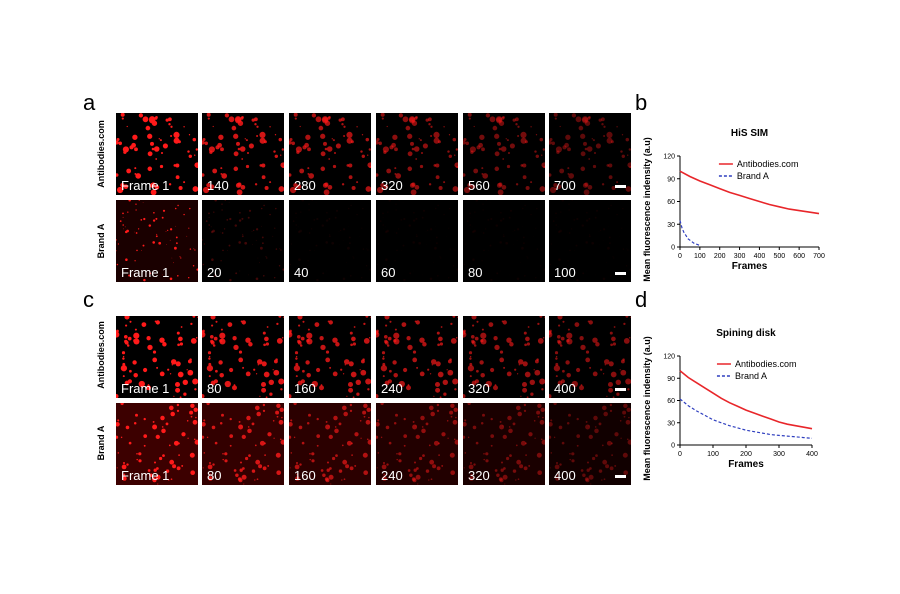 Image resolution: width=900 pixels, height=594 pixels. Describe the element at coordinates (214, 272) in the screenshot. I see `frame-label: 20` at that location.